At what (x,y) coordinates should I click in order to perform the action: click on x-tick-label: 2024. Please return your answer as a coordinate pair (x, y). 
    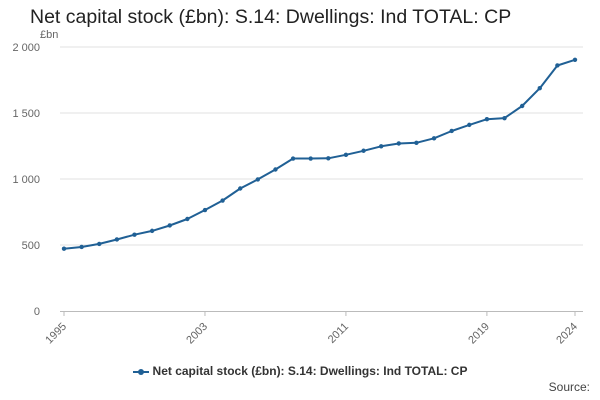
    Looking at the image, I should click on (567, 334).